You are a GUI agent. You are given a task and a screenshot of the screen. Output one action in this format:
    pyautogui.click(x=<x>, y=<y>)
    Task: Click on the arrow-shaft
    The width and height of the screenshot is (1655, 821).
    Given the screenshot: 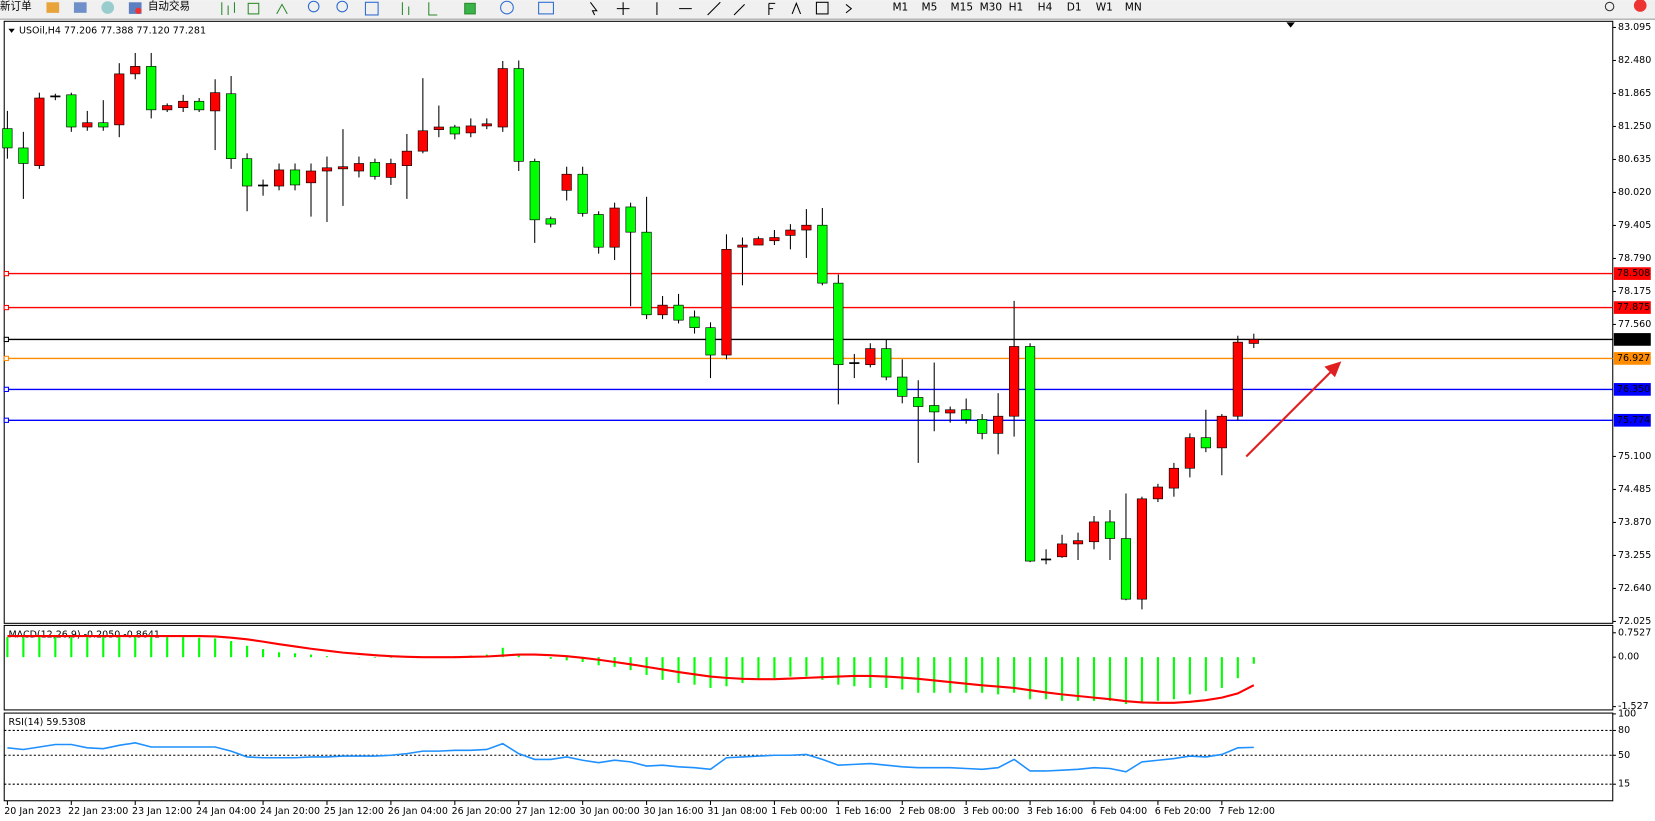 What is the action you would take?
    pyautogui.click(x=1289, y=413)
    